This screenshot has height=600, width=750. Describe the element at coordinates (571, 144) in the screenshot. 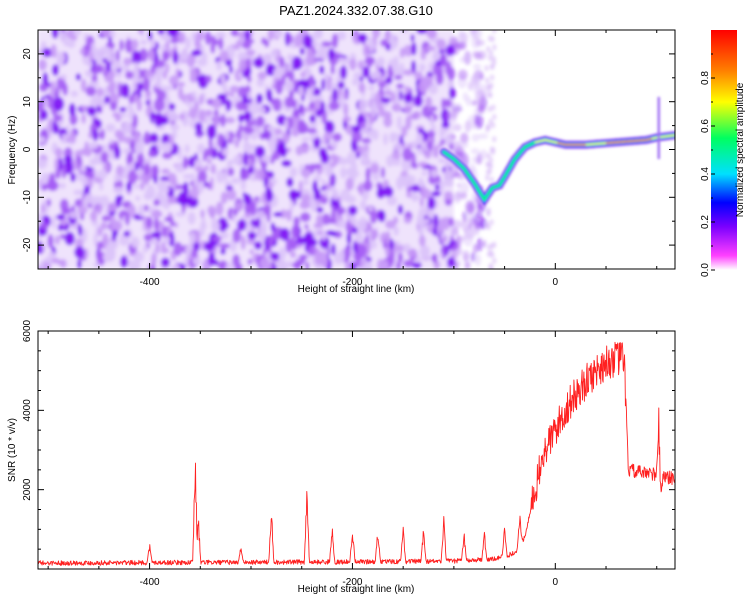

I see `ridge-core` at that location.